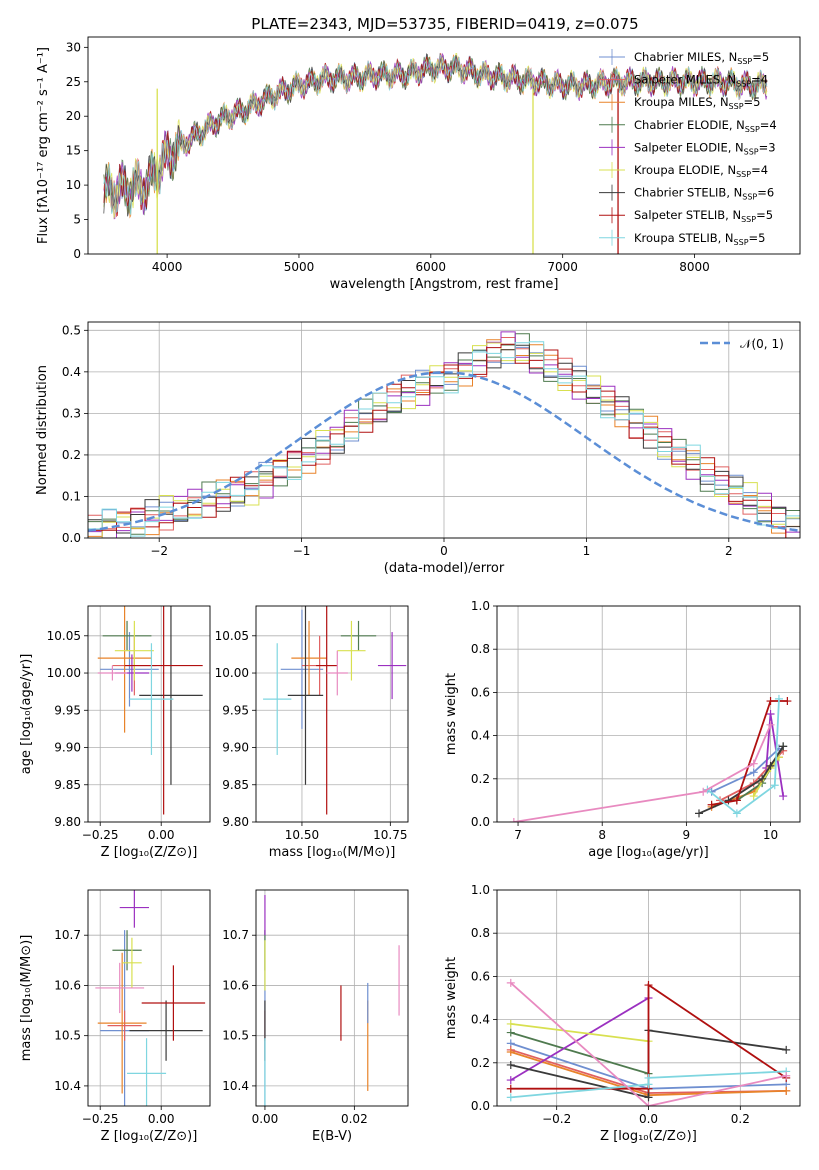 Image resolution: width=819 pixels, height=1170 pixels. What do you see at coordinates (480, 649) in the screenshot?
I see `y-tick-label: 0.8` at bounding box center [480, 649].